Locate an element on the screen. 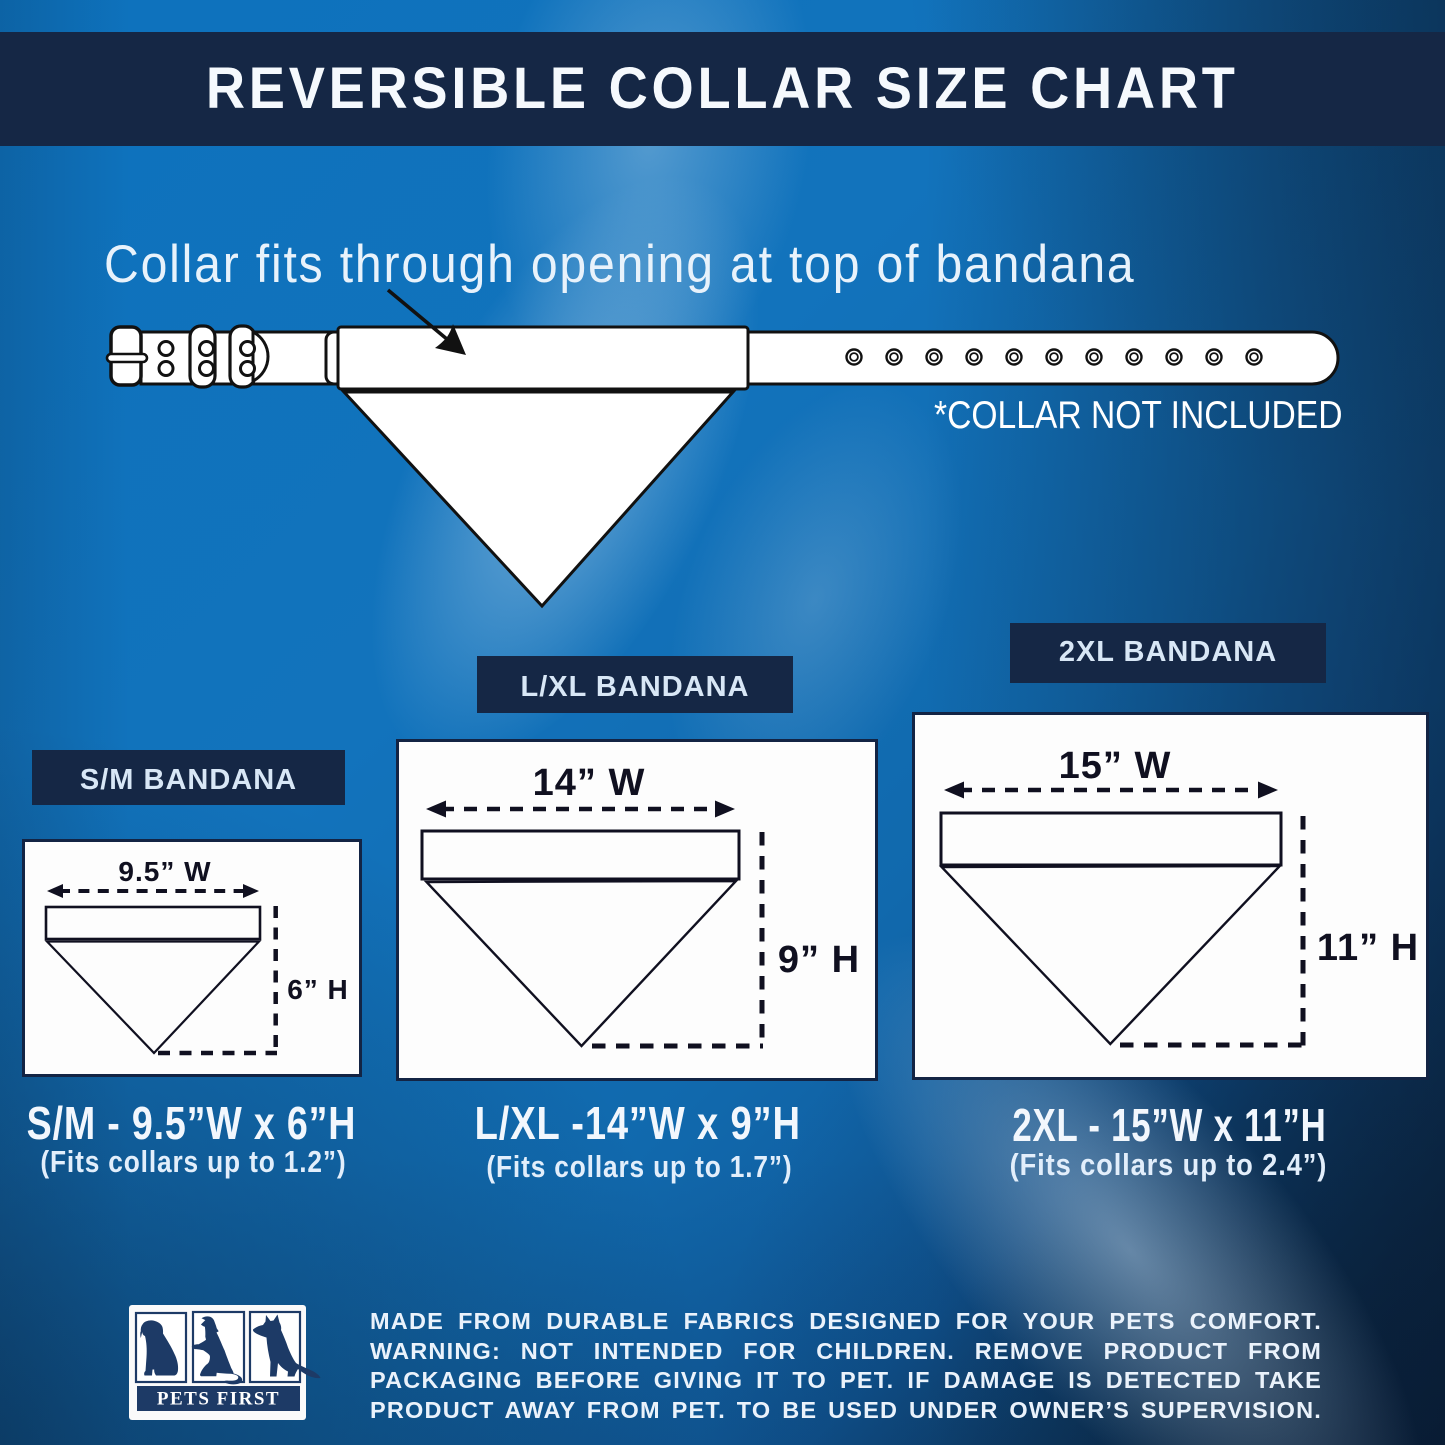  svg-text: 9.5” W is located at coordinates (164, 871).